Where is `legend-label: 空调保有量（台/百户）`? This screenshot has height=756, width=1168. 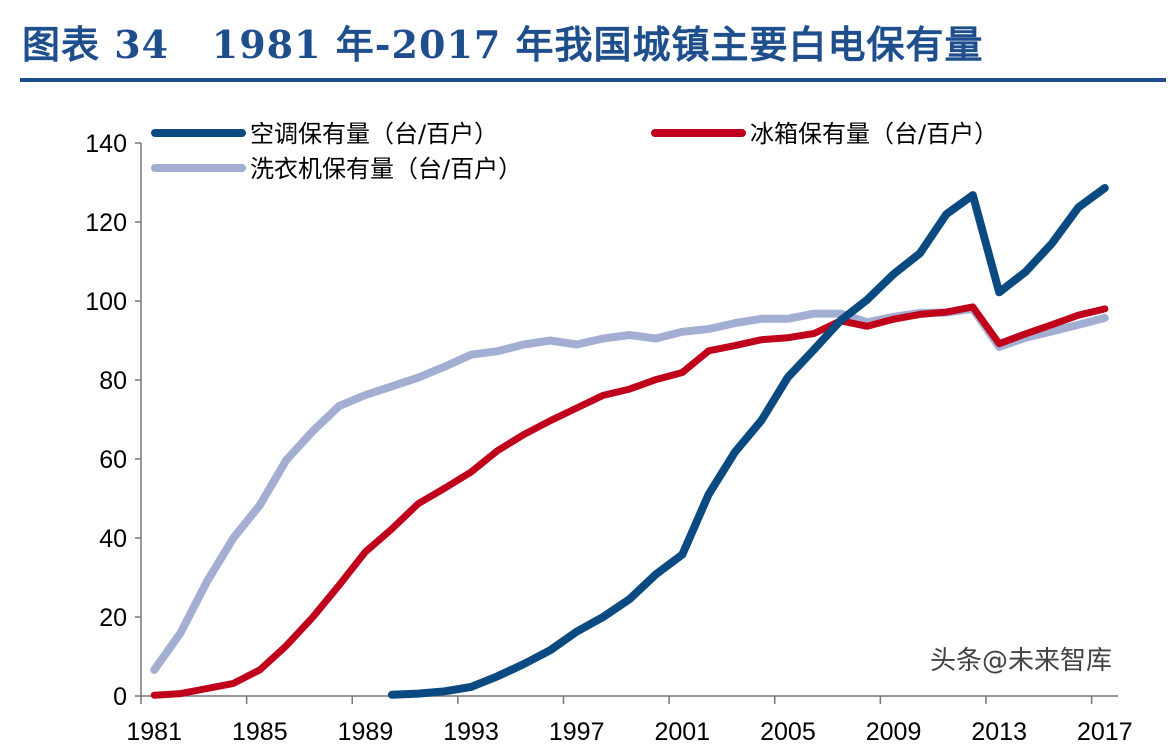
legend-label: 空调保有量（台/百户） is located at coordinates (374, 134).